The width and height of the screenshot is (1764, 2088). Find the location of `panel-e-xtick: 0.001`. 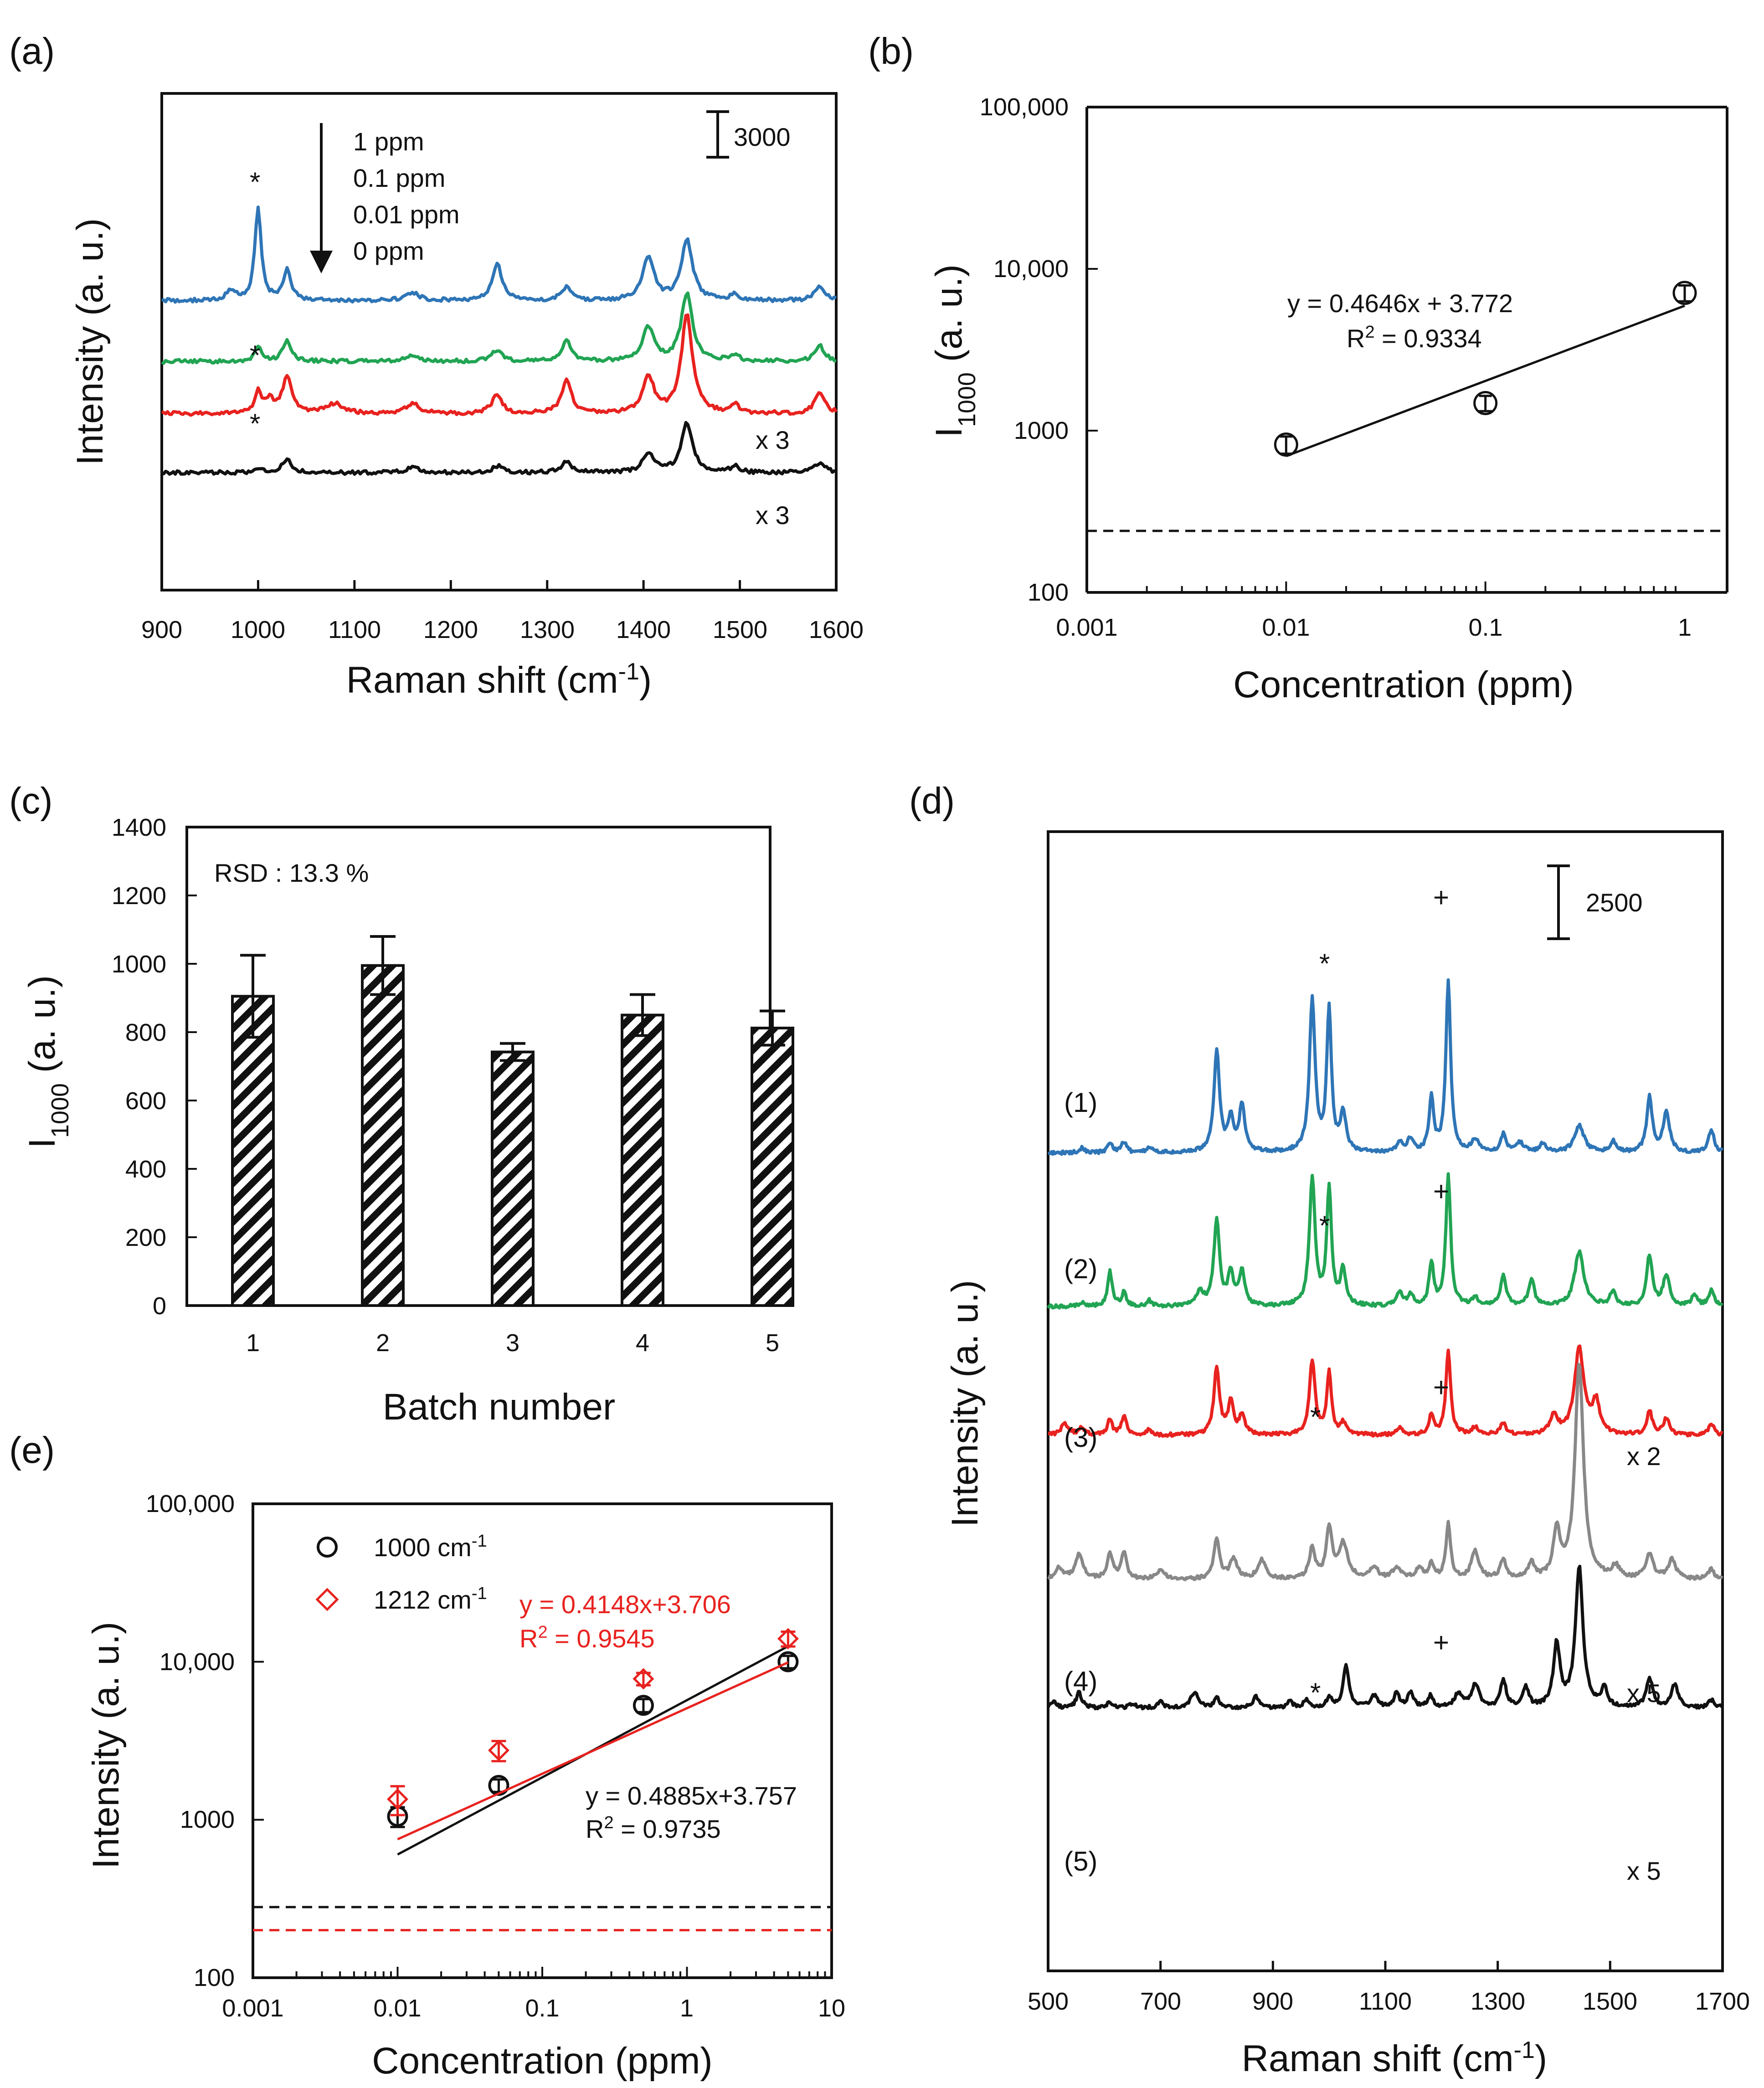

panel-e-xtick: 0.001 is located at coordinates (253, 2008).